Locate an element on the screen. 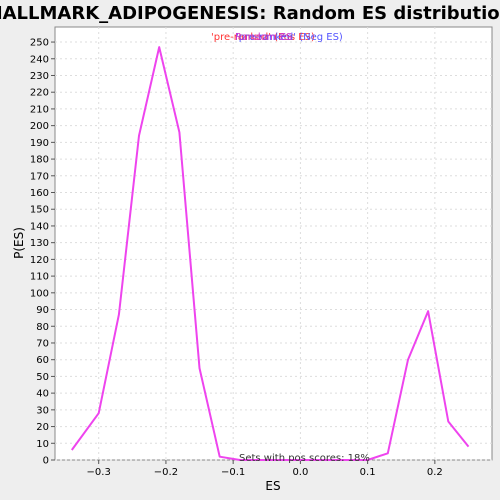 This screenshot has height=500, width=500. x-axis-label: ES is located at coordinates (272, 486).